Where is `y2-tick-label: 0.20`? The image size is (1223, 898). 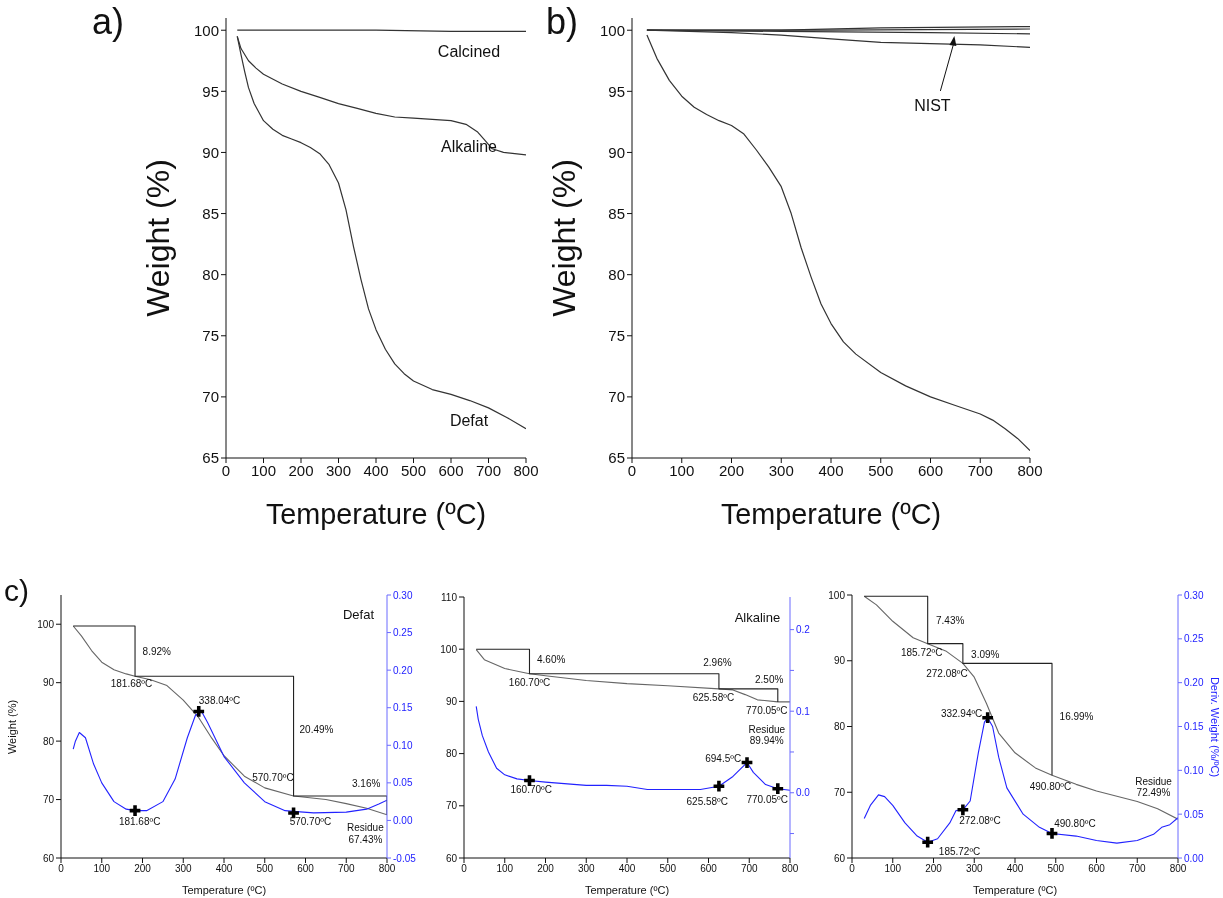 y2-tick-label: 0.20 is located at coordinates (1194, 683).